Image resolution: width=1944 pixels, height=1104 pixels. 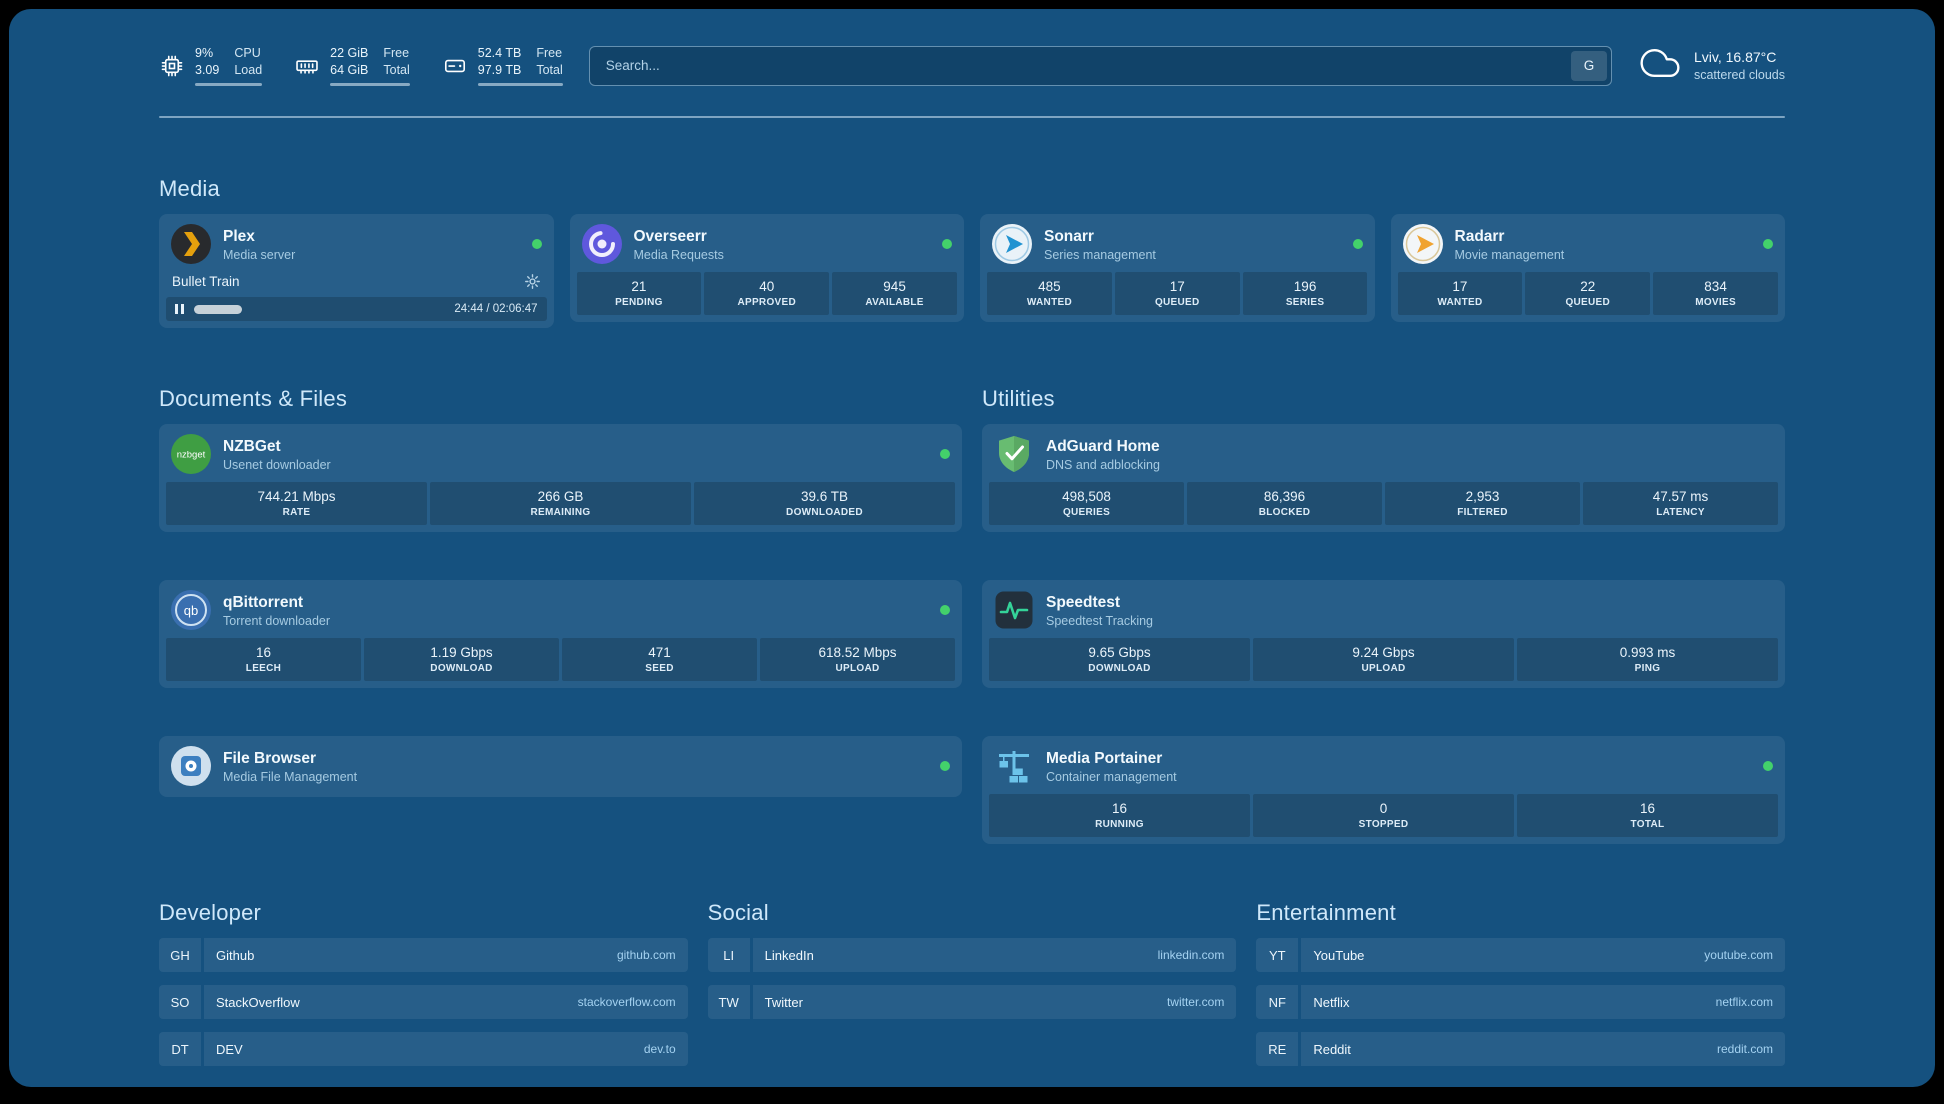 I want to click on cpu-usage-value: 9%, so click(x=204, y=53).